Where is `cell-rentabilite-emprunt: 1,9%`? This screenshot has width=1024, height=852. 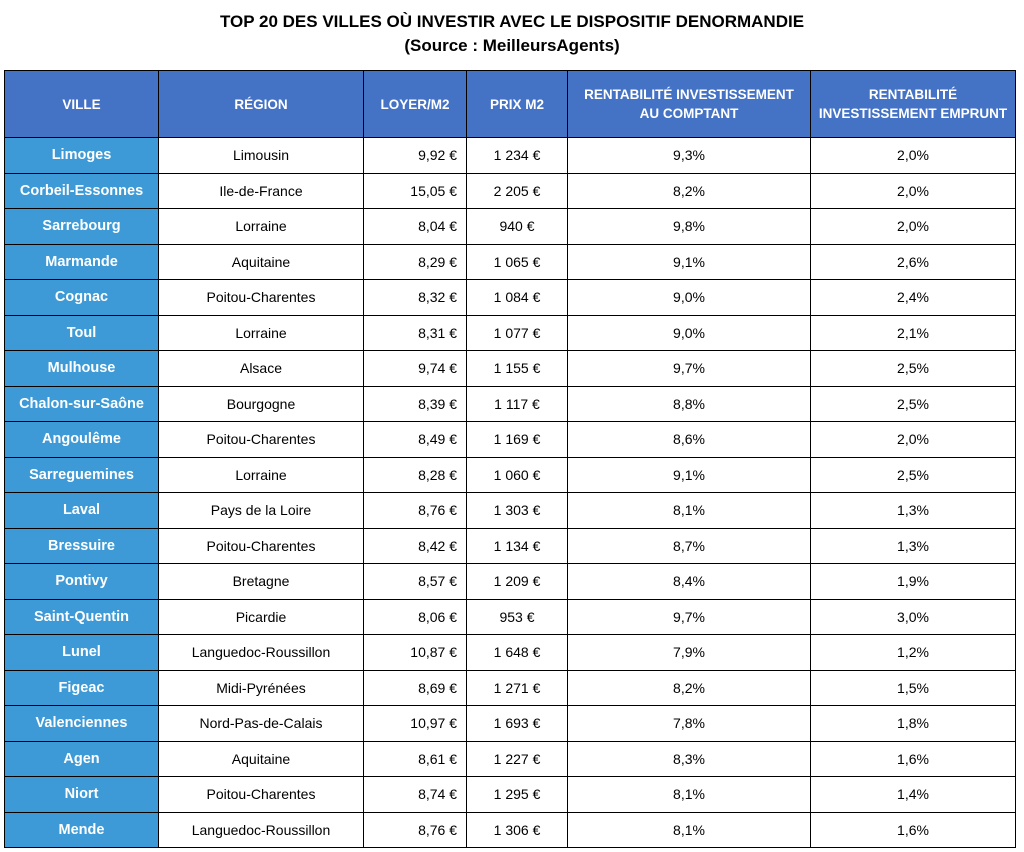
cell-rentabilite-emprunt: 1,9% is located at coordinates (913, 581).